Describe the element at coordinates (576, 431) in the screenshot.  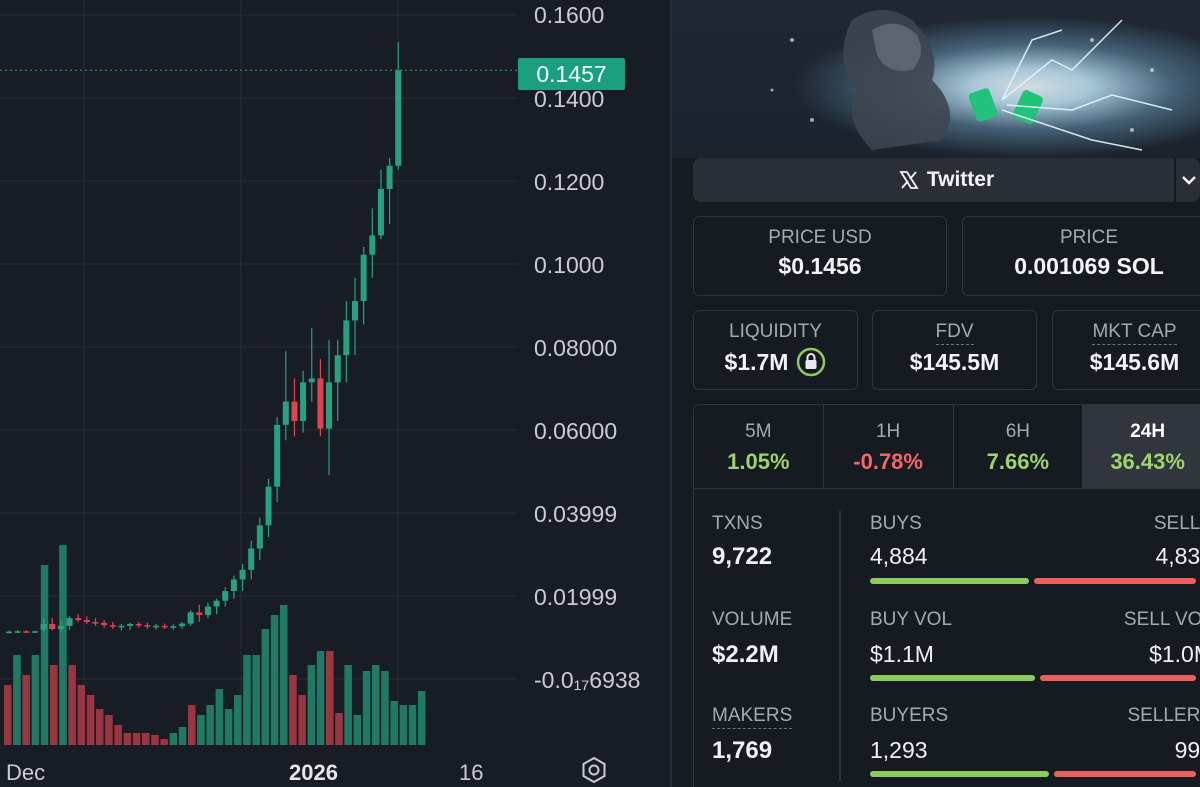
I see `y-axis-label: 0.06000` at that location.